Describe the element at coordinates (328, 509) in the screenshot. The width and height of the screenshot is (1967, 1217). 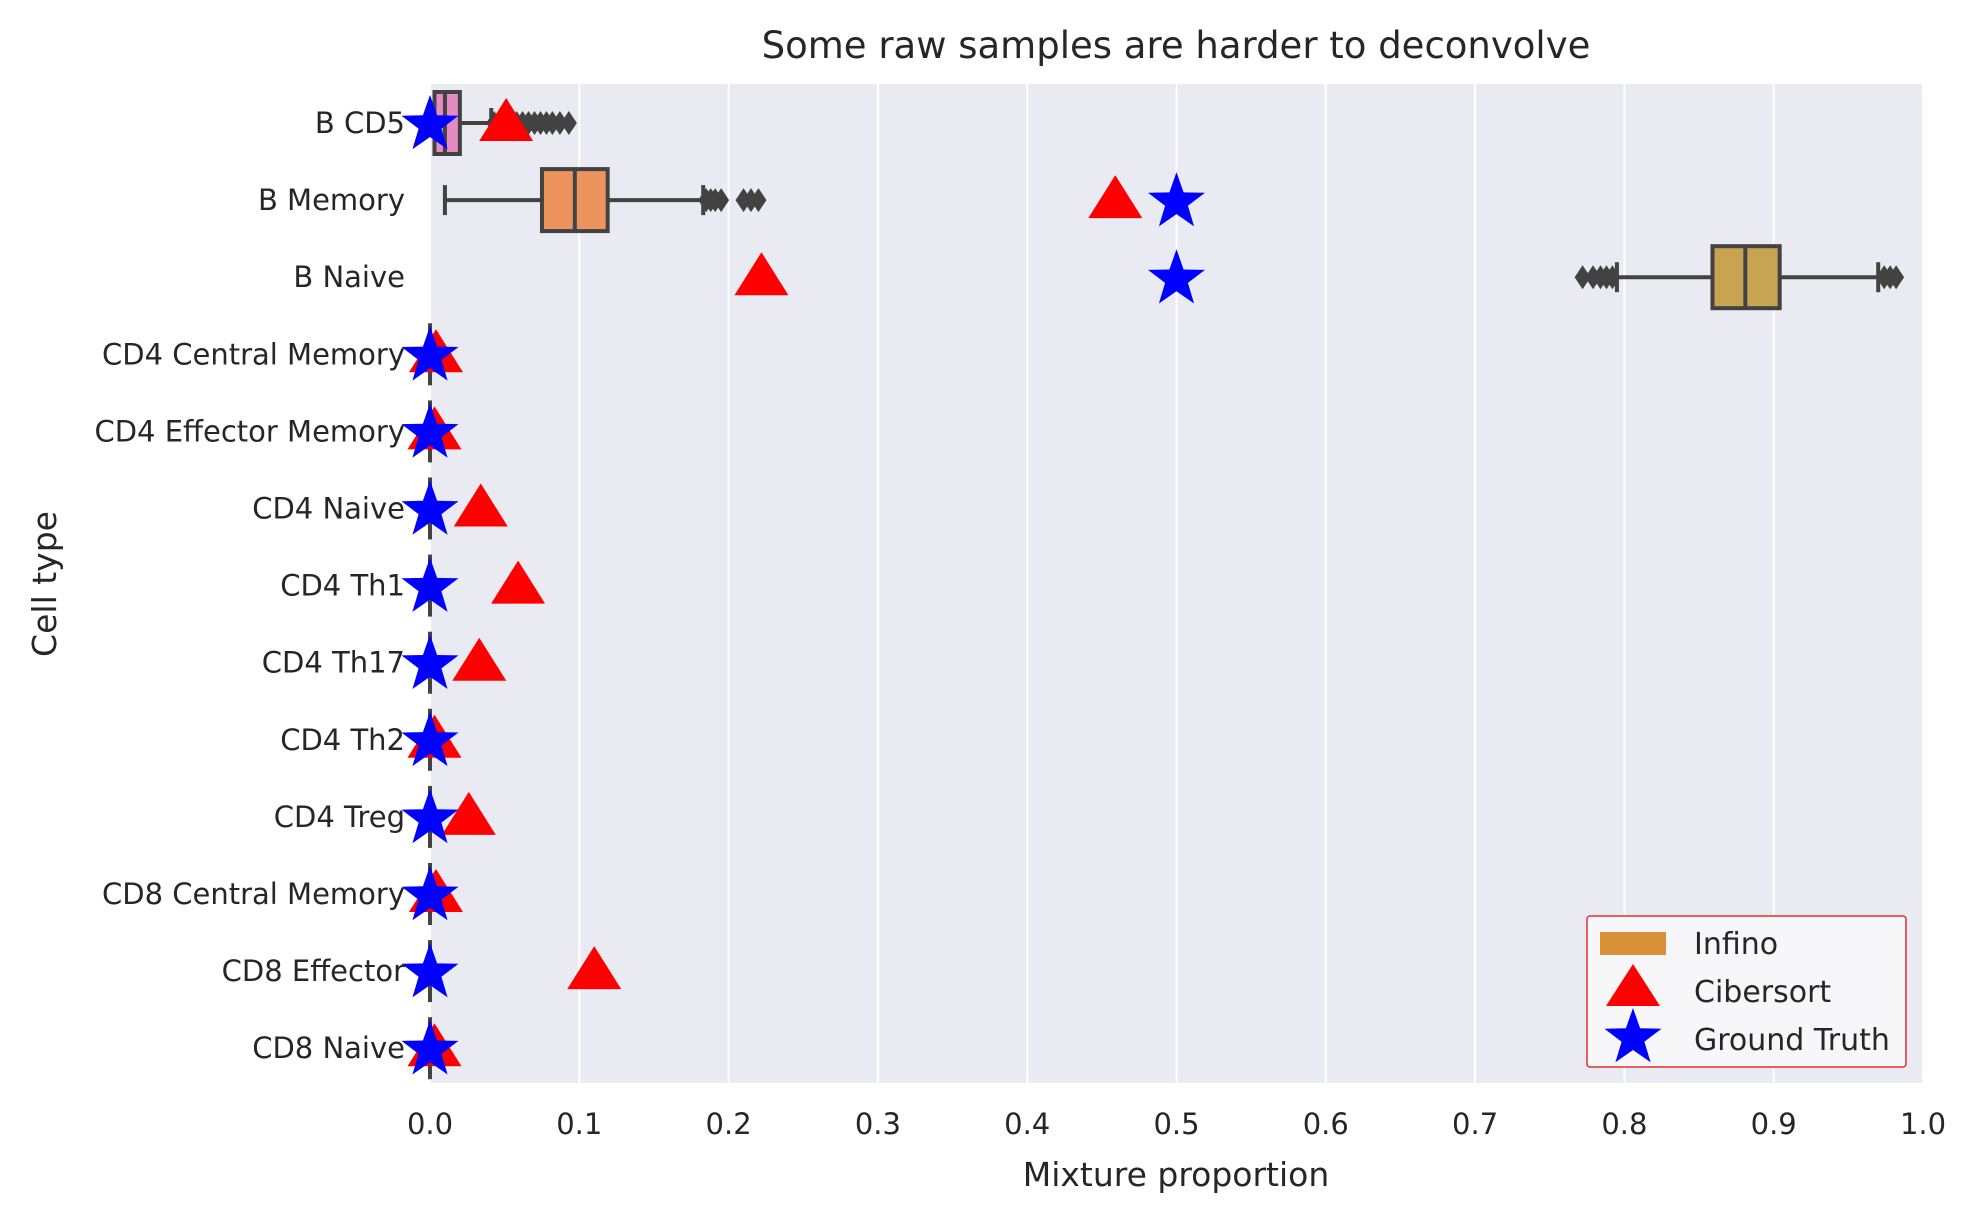
I see `y-tick-label-5: CD4 Naive` at that location.